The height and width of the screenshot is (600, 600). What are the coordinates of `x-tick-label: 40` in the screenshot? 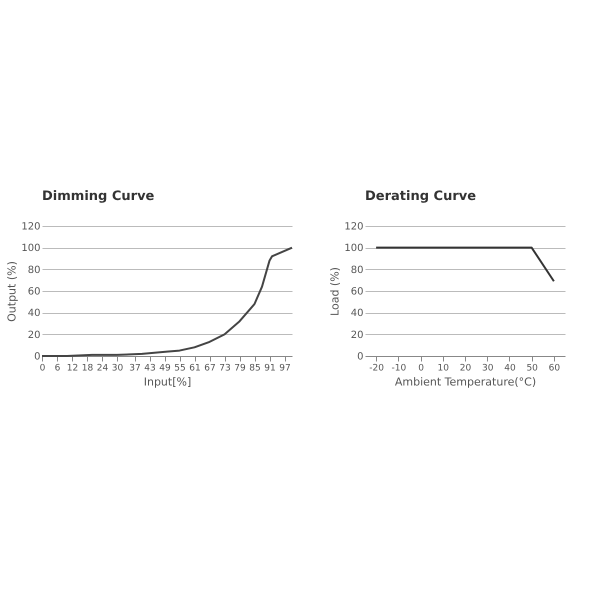 It's located at (510, 369).